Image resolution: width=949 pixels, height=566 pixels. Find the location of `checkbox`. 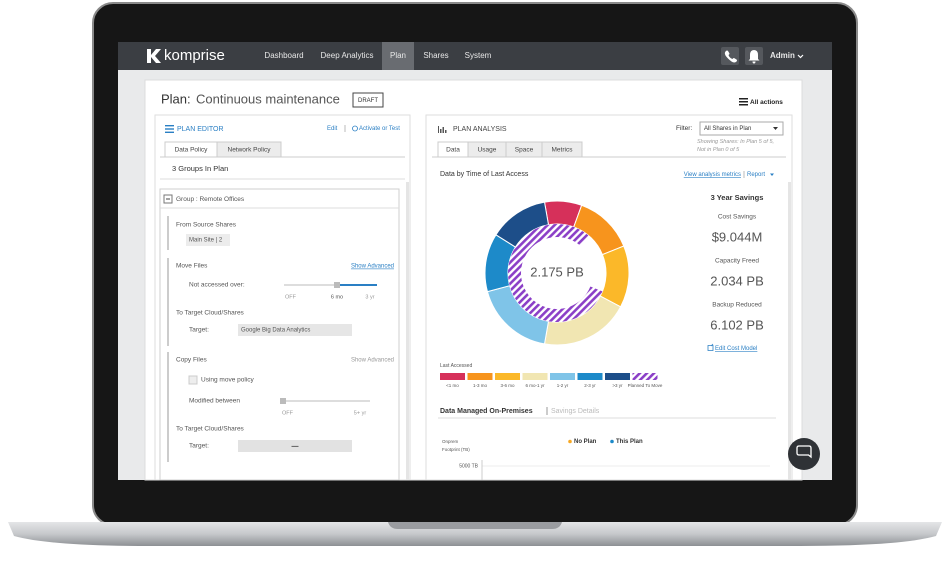

checkbox is located at coordinates (193, 380).